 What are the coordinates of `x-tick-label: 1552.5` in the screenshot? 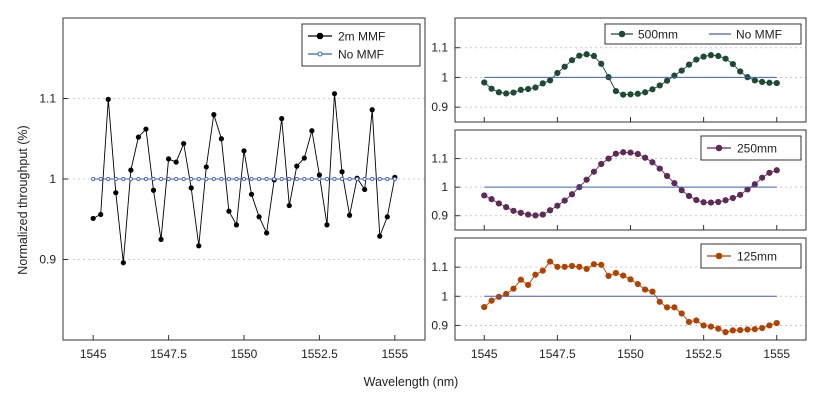 It's located at (319, 354).